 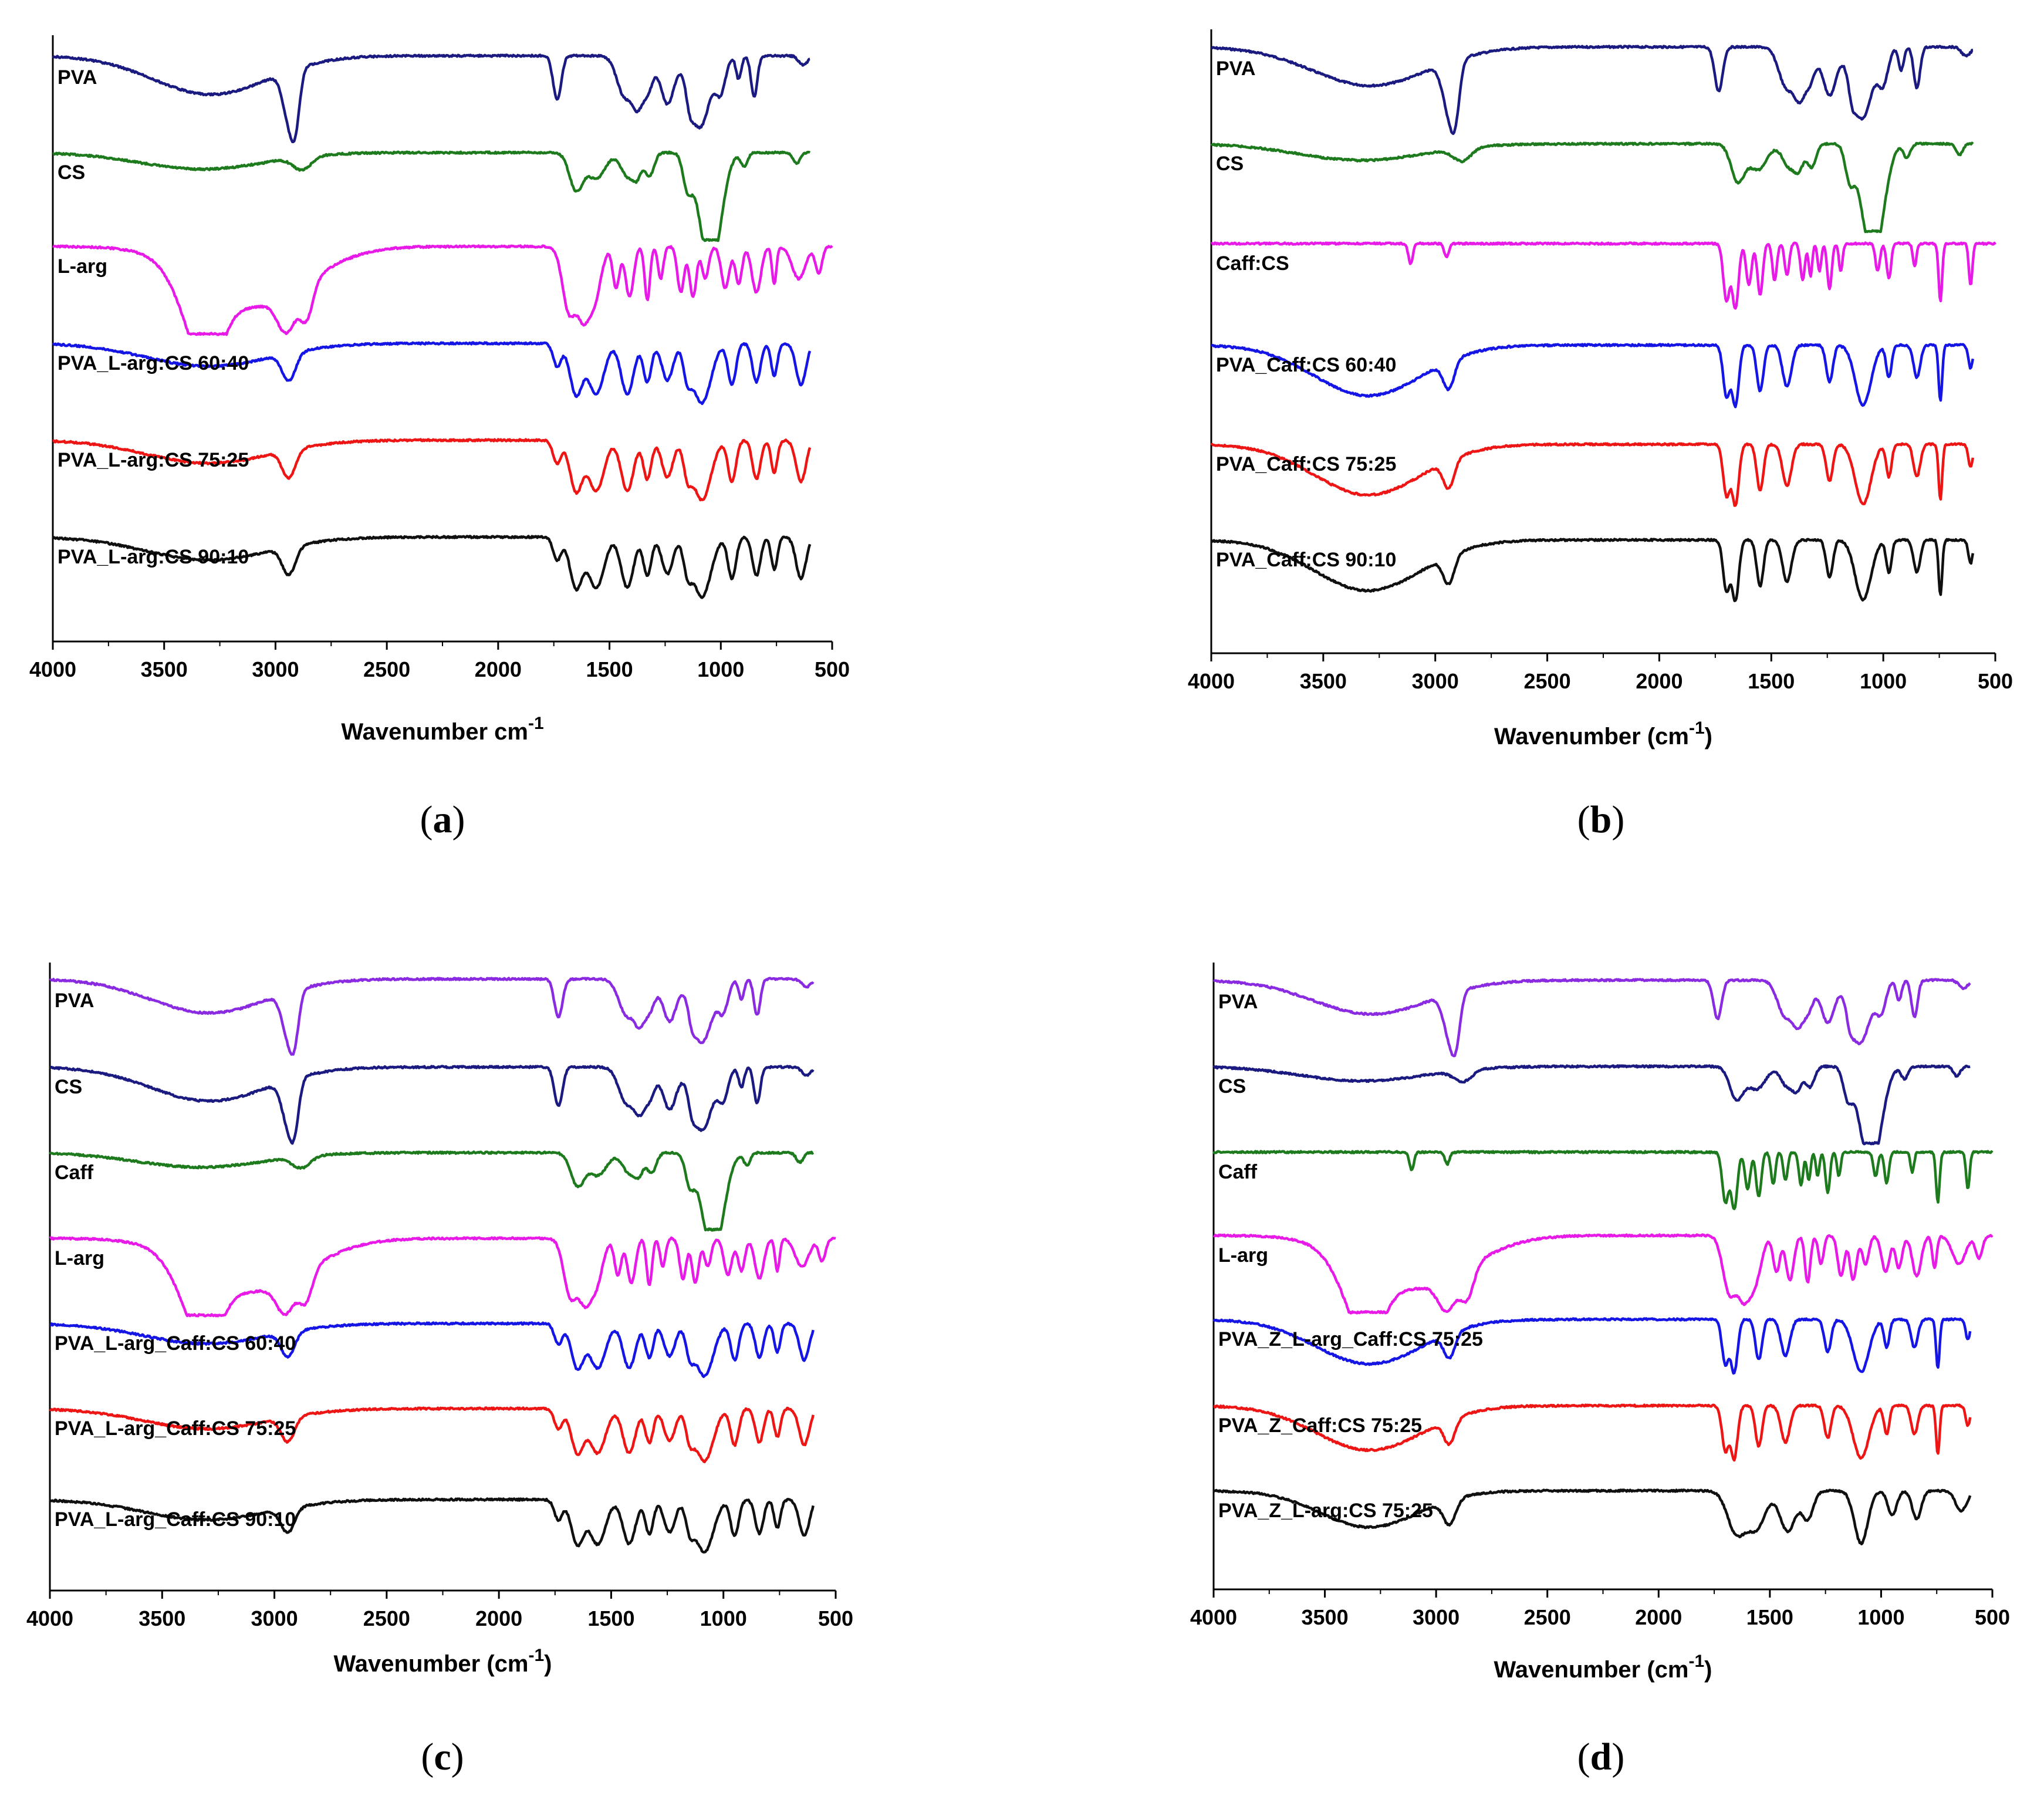 I want to click on panel-caption: (d), so click(x=1601, y=1757).